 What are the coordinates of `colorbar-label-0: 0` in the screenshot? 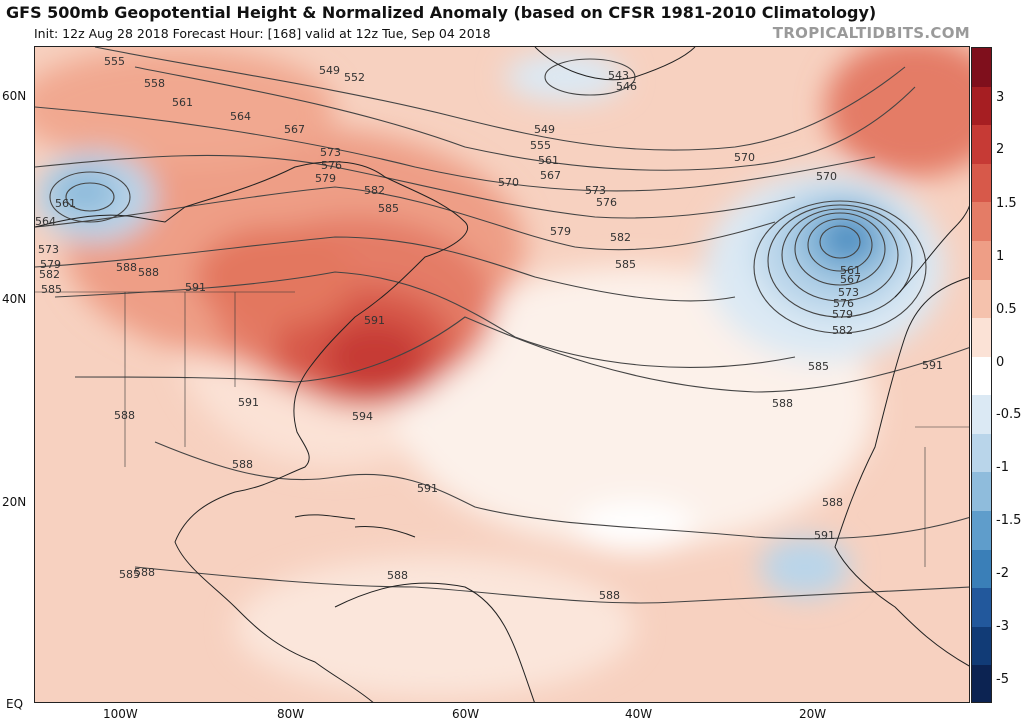 It's located at (1000, 362).